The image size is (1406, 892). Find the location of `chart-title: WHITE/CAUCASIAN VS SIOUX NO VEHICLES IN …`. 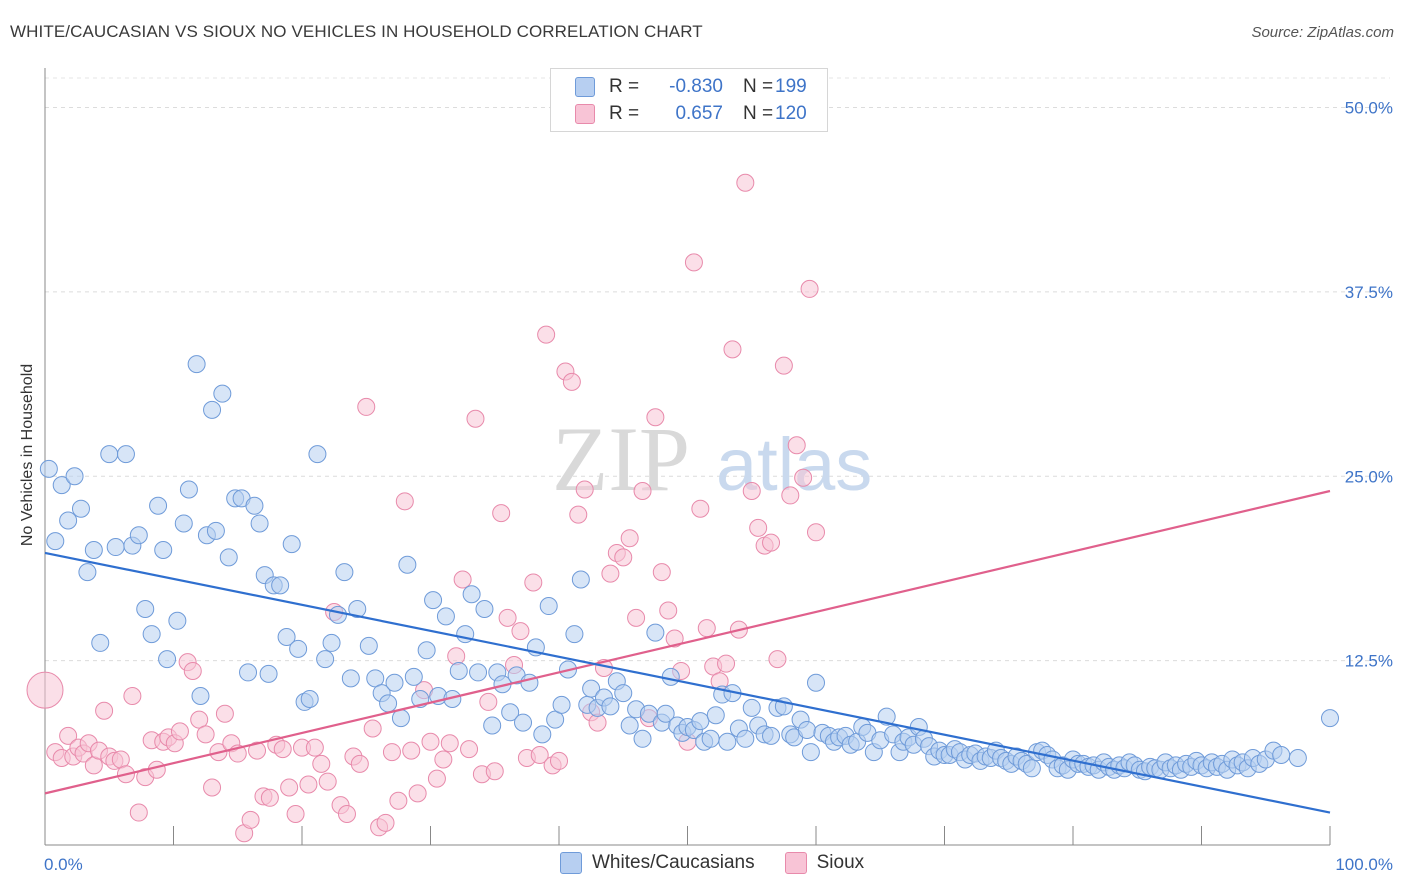

chart-title: WHITE/CAUCASIAN VS SIOUX NO VEHICLES IN … is located at coordinates (356, 31).